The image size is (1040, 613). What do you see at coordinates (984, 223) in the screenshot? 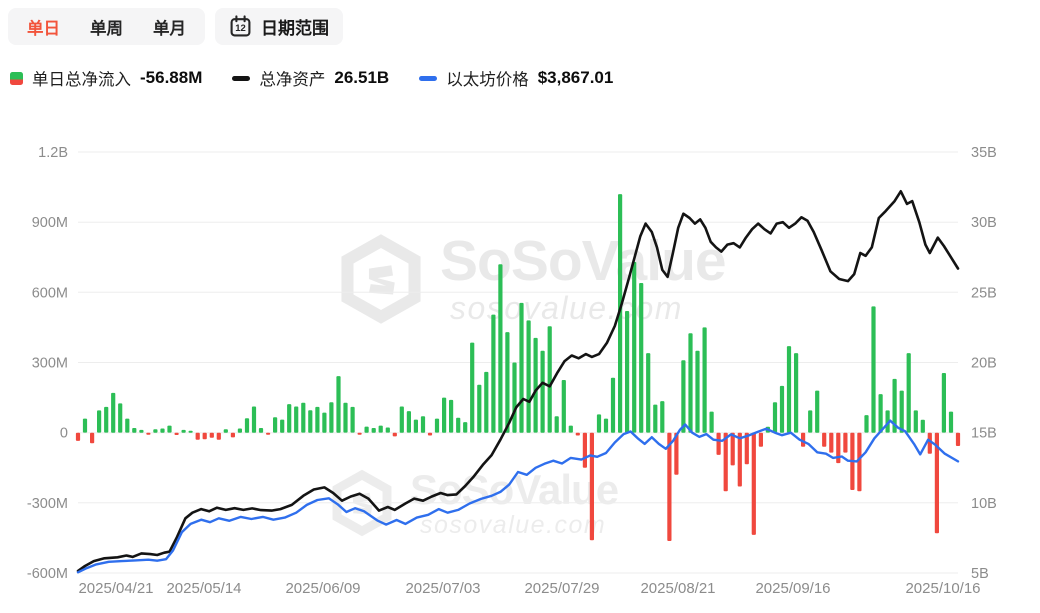
I see `svg-text: 30B` at bounding box center [984, 223].